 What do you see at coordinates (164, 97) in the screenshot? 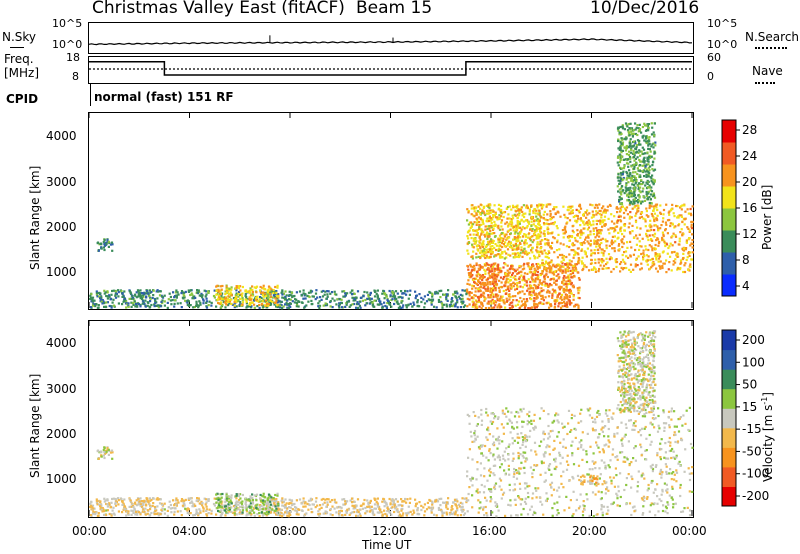
I see `cpid-text: normal (fast) 151 RF` at bounding box center [164, 97].